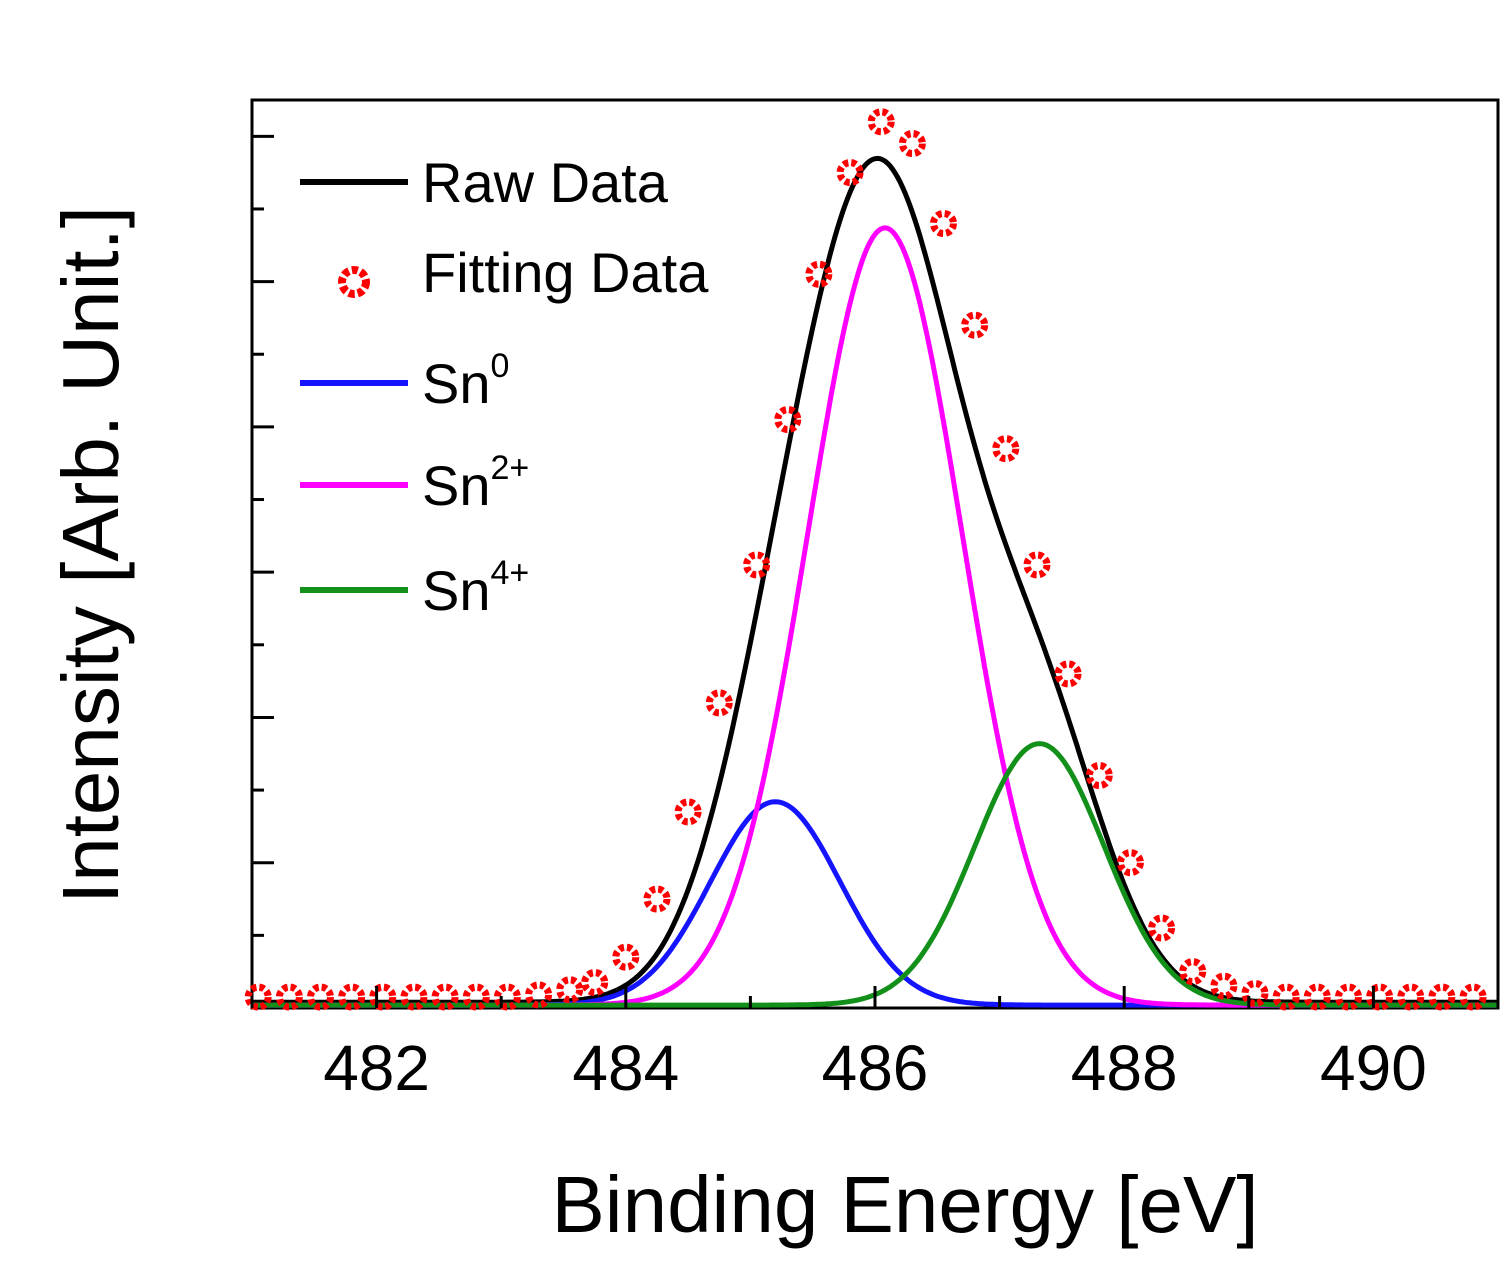 The width and height of the screenshot is (1512, 1283). I want to click on legend-label-superscript: 0, so click(500, 366).